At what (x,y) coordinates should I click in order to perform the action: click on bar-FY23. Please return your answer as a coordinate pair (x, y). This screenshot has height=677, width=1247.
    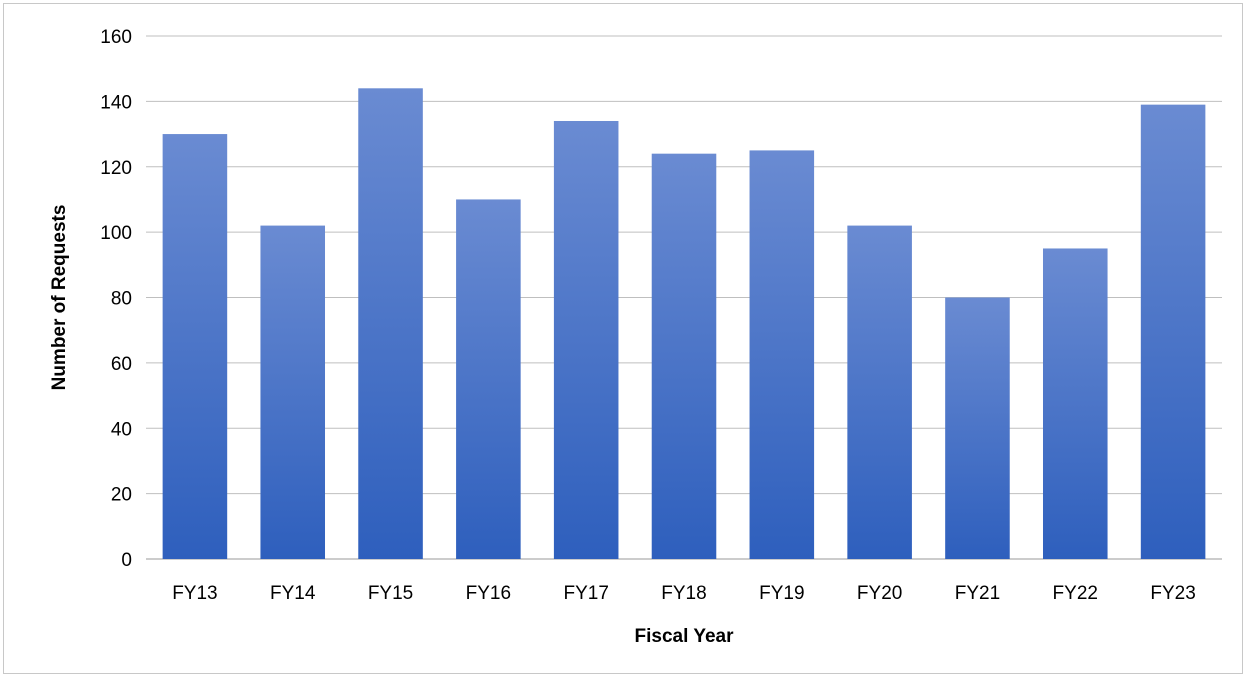
    Looking at the image, I should click on (1173, 332).